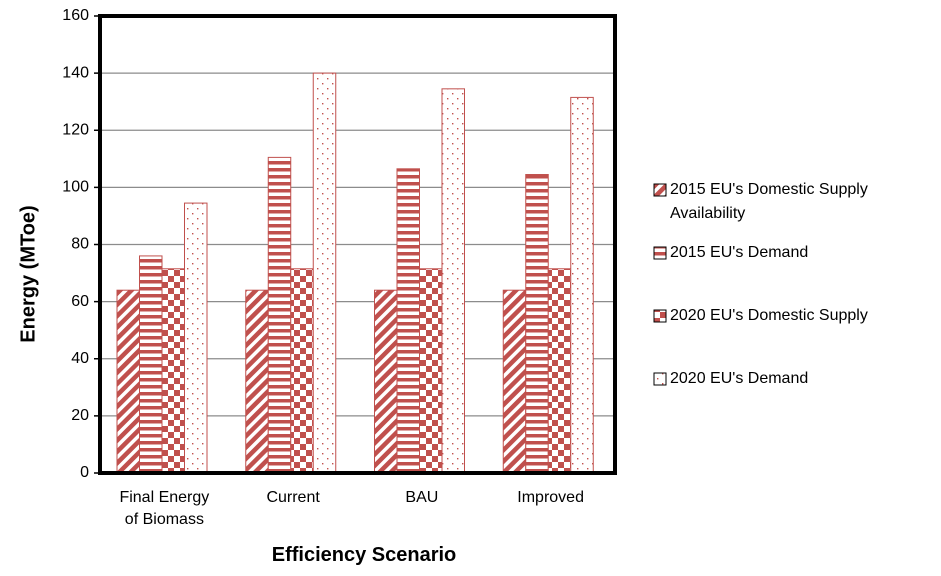 The image size is (941, 576). What do you see at coordinates (75, 72) in the screenshot?
I see `y-tick-label: 140` at bounding box center [75, 72].